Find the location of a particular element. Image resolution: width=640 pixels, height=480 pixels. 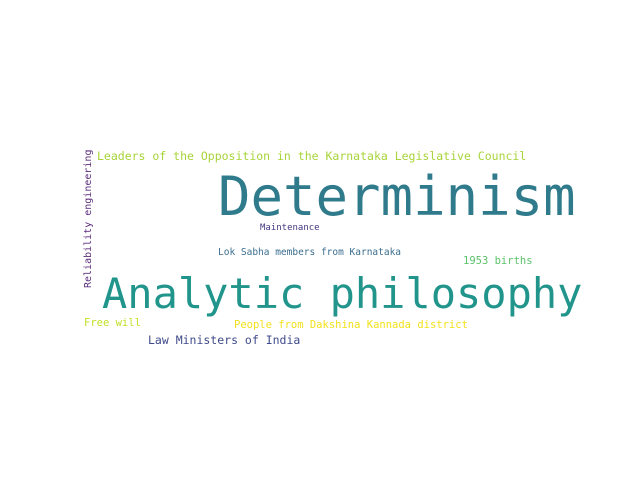

word-free-will: Free will is located at coordinates (112, 323).